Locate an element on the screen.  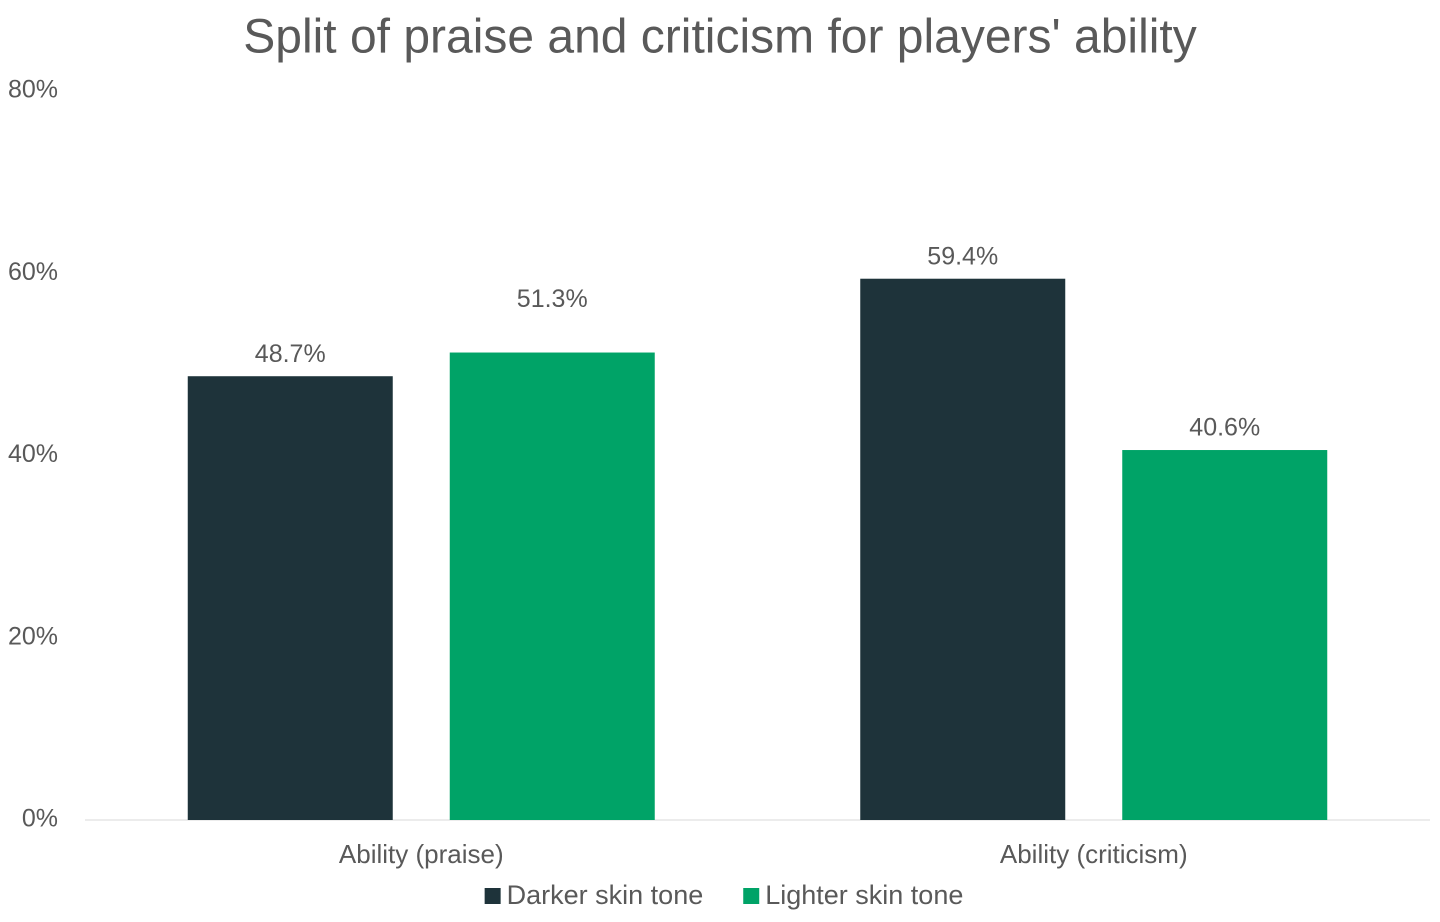
legend-label: Lighter skin tone is located at coordinates (864, 895).